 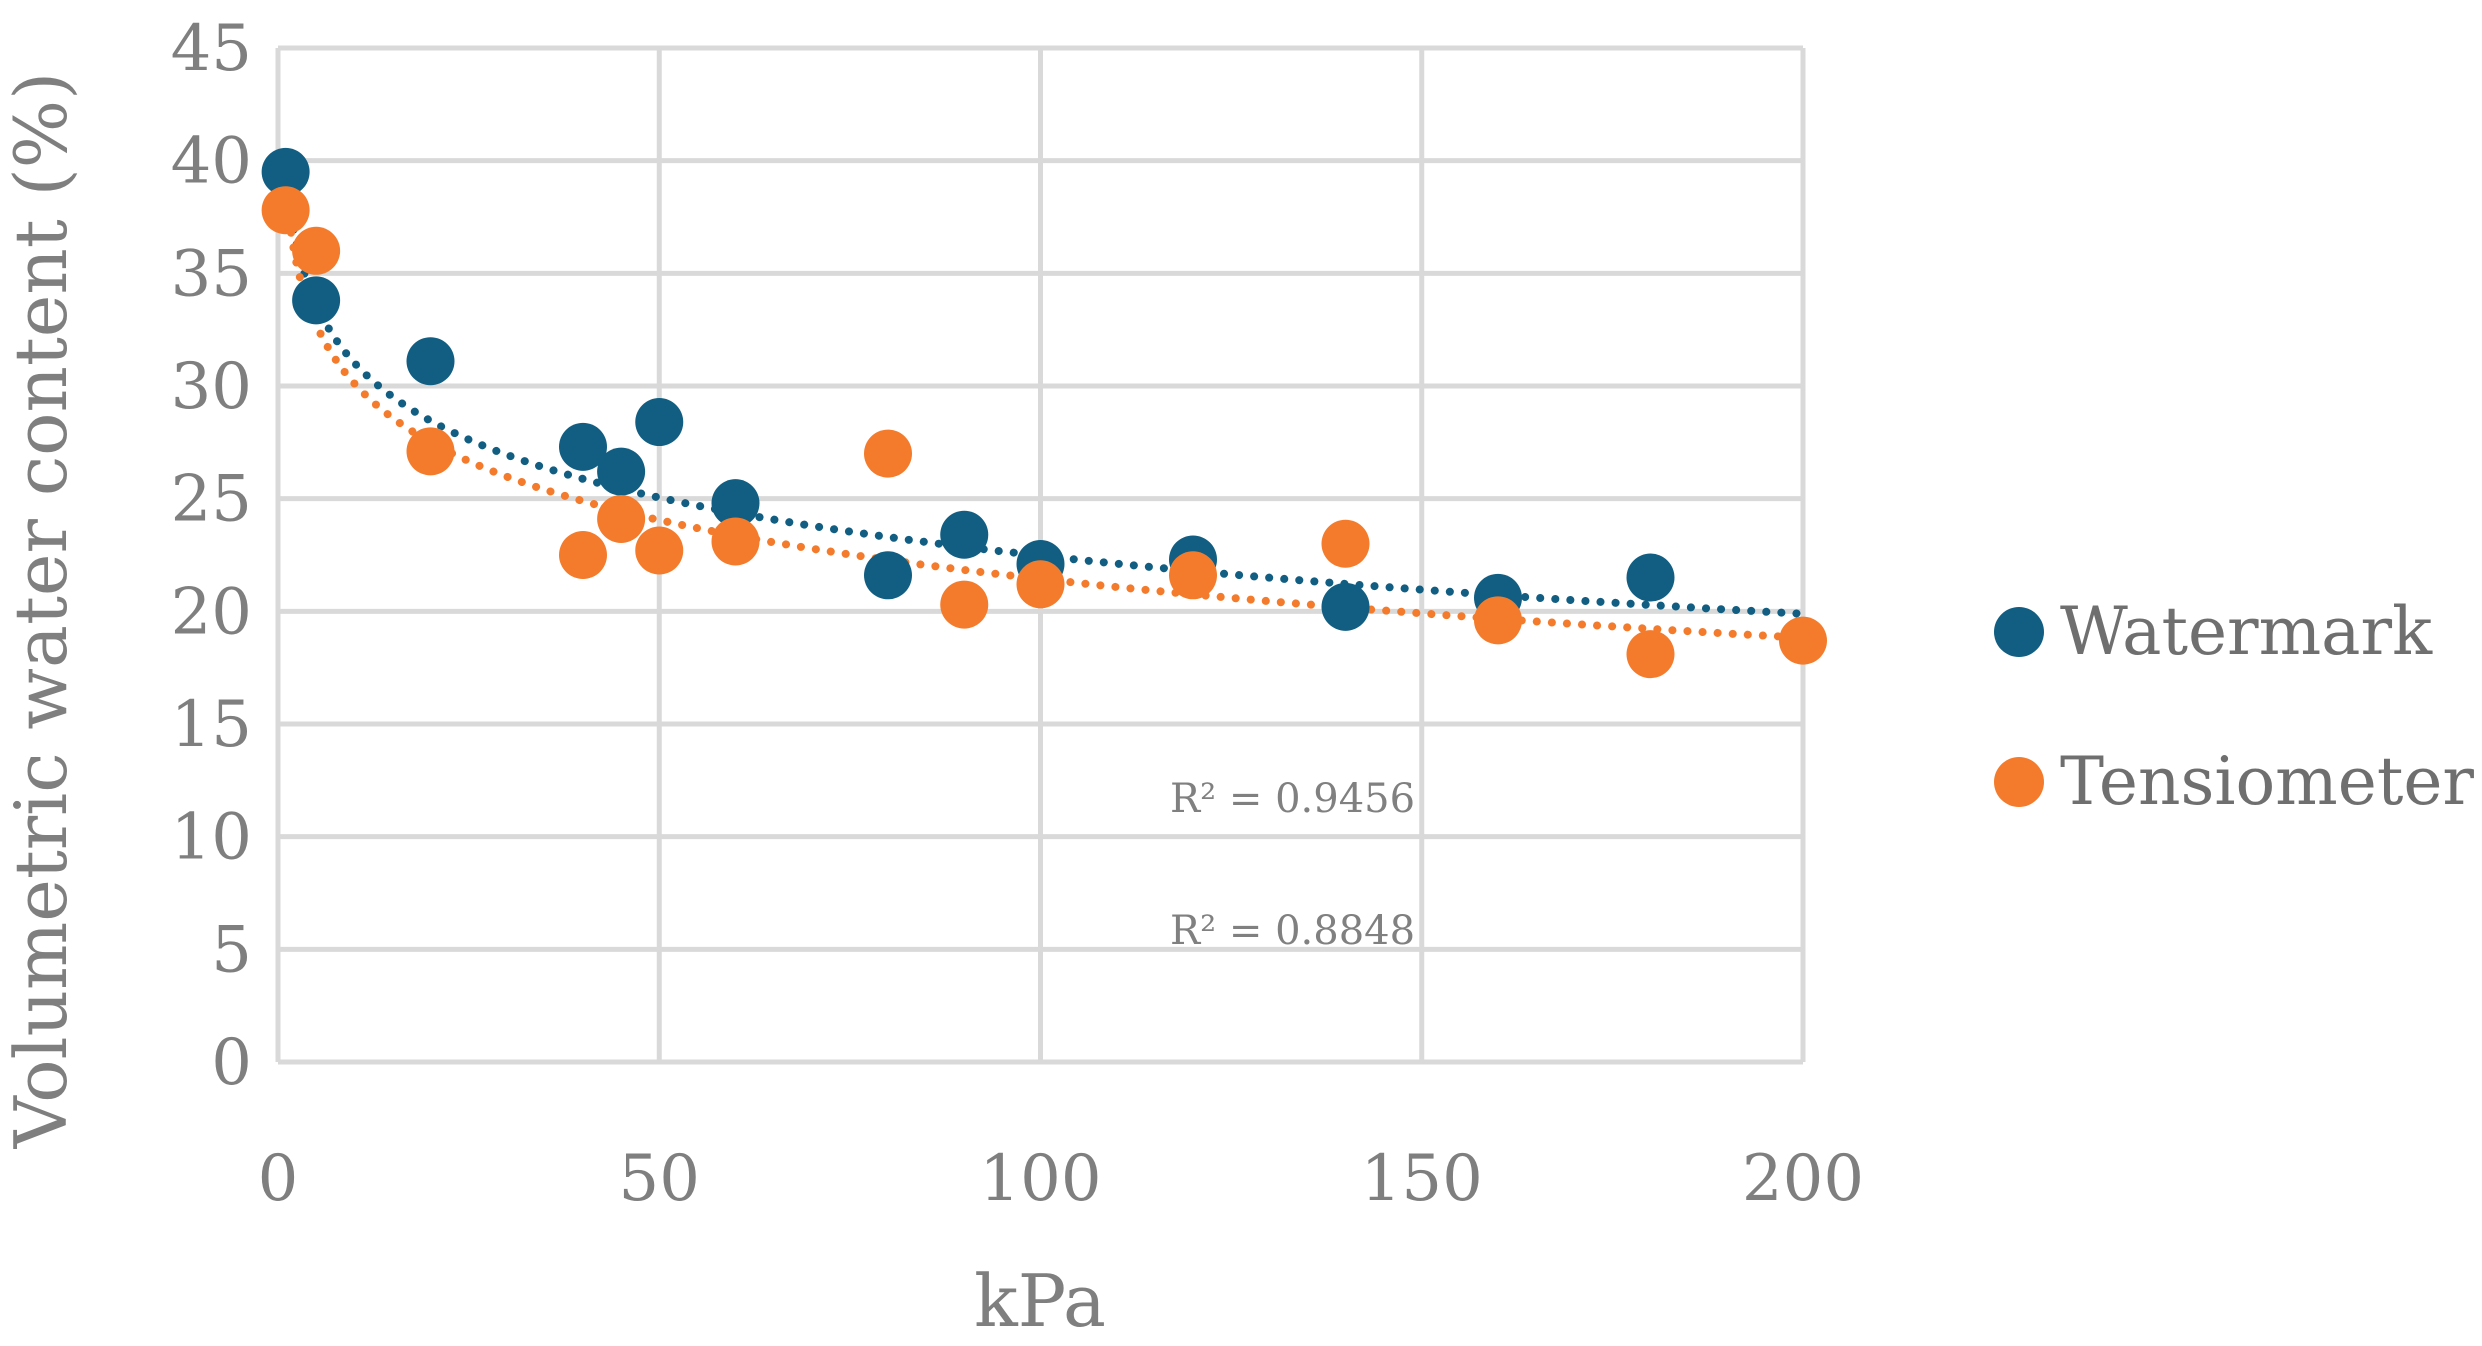 I want to click on x-axis-ticks: 0 50 100 150 200, so click(x=1061, y=1179).